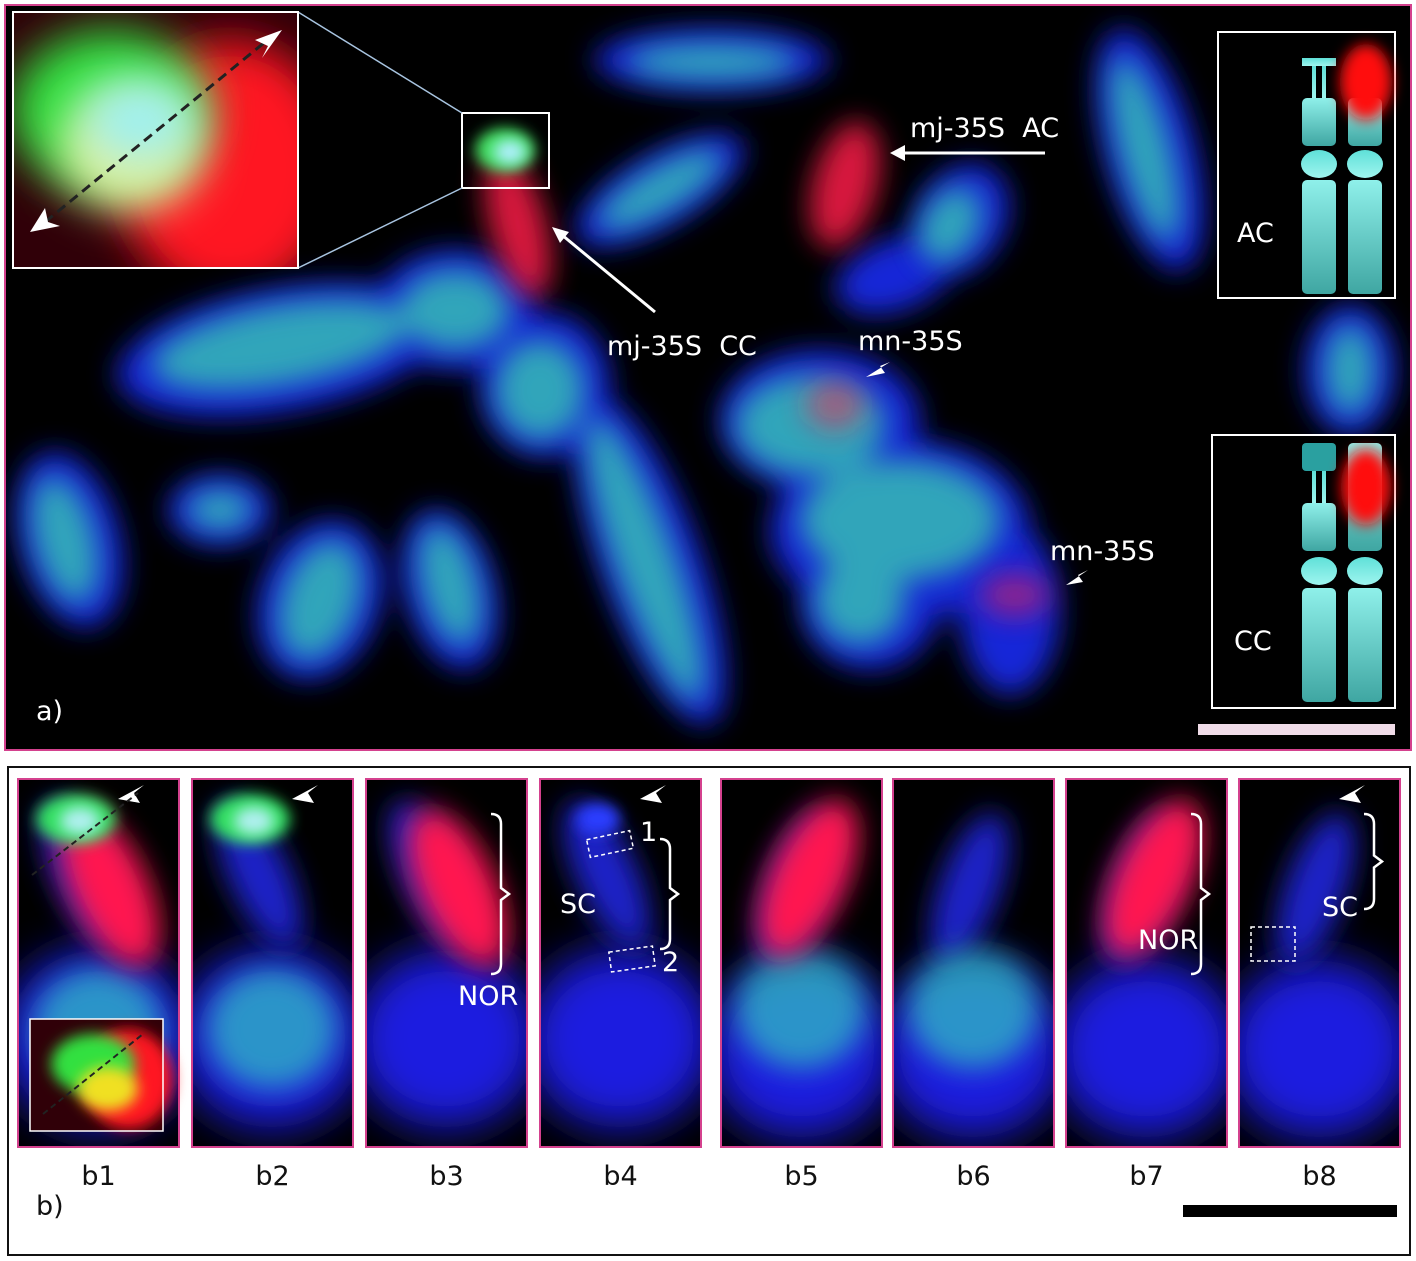  I want to click on annotation: mj-35S AC, so click(984, 128).